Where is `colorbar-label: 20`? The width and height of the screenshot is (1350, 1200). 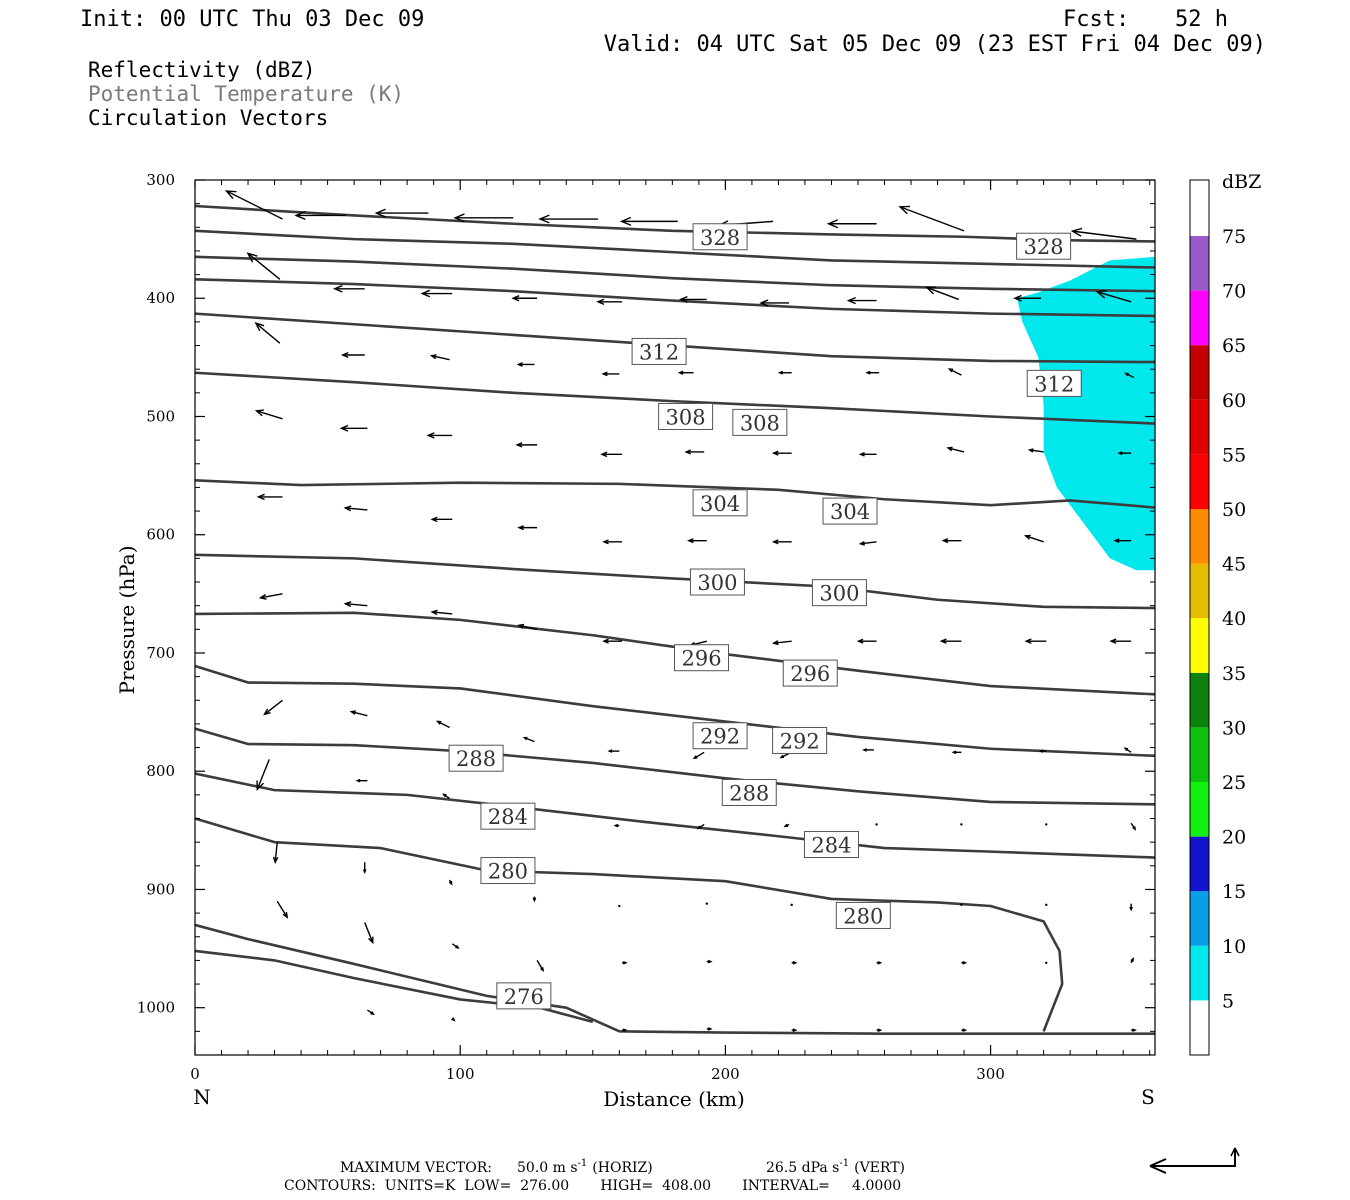 colorbar-label: 20 is located at coordinates (1234, 838).